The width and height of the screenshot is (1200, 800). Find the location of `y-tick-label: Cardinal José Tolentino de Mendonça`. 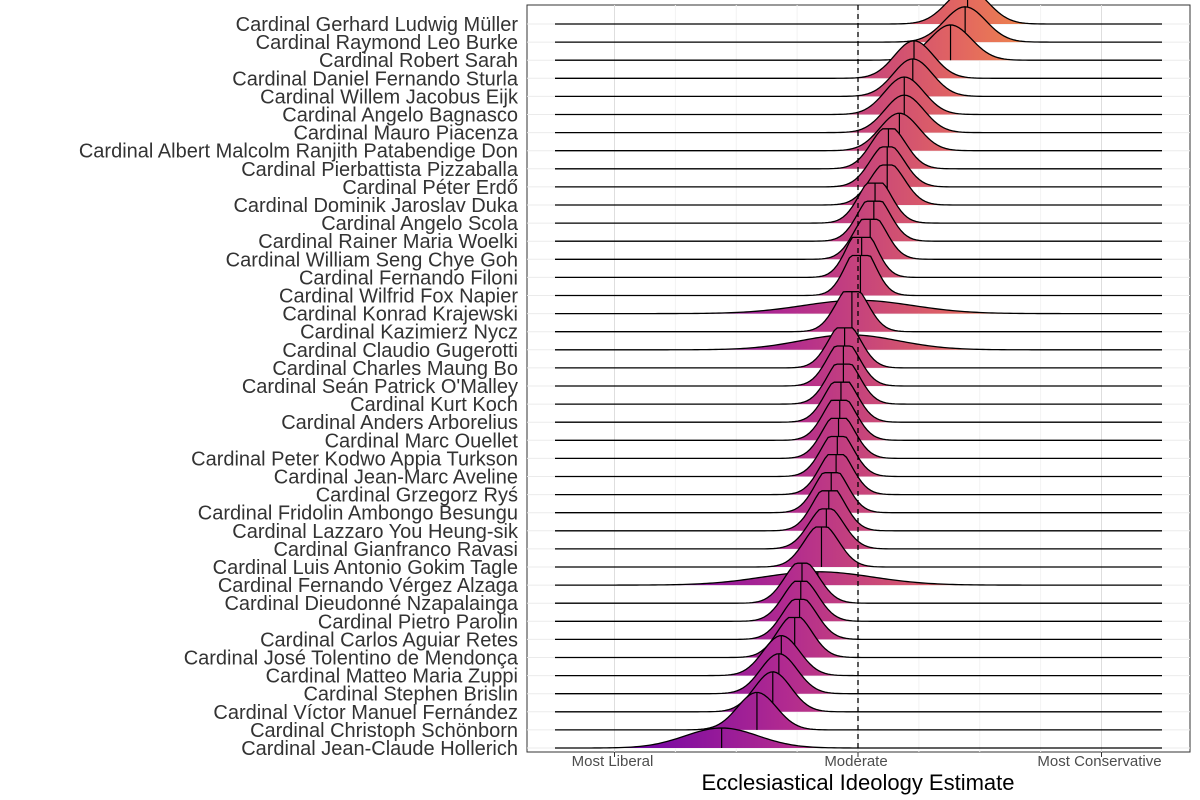

y-tick-label: Cardinal José Tolentino de Mendonça is located at coordinates (351, 659).